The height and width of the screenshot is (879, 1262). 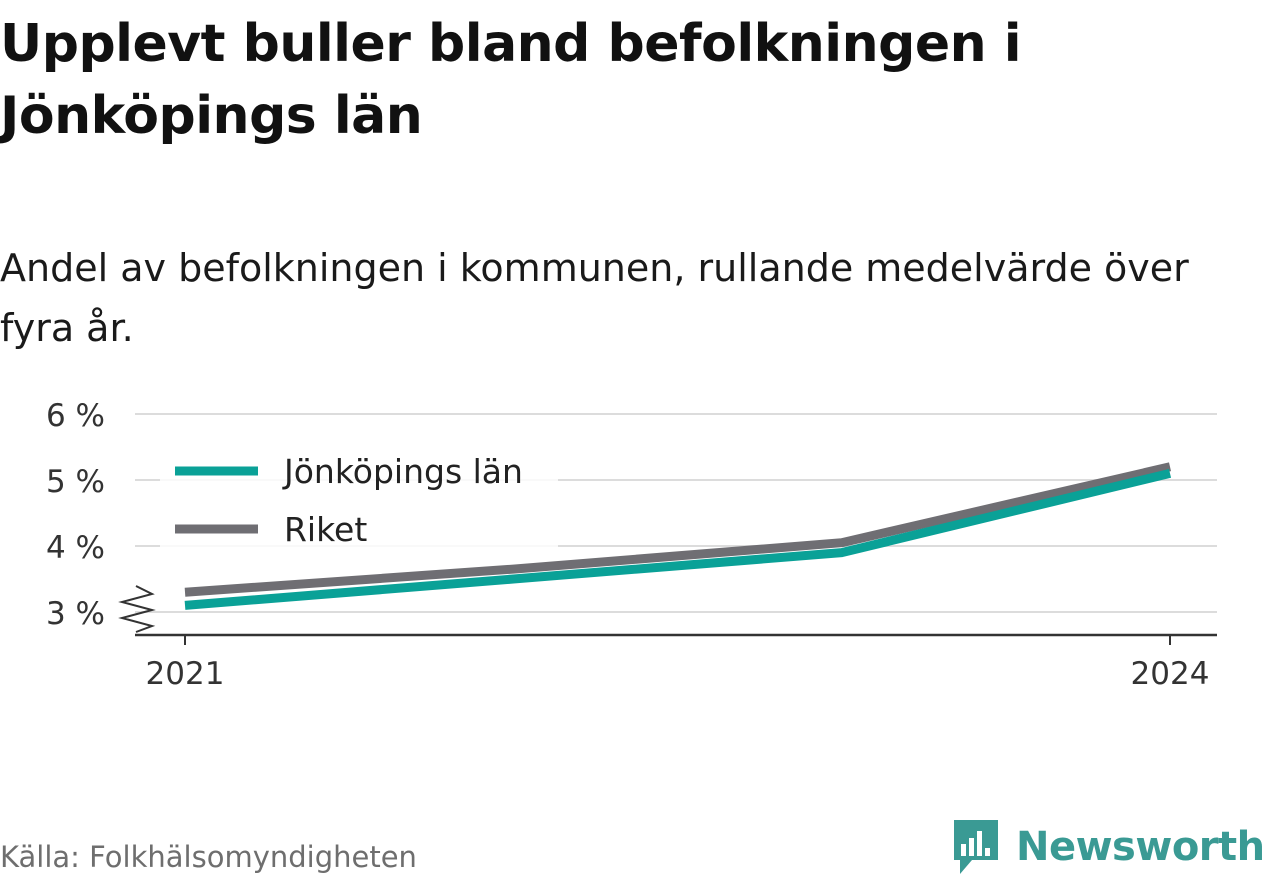 I want to click on y-tick-label: 5 %, so click(x=75, y=482).